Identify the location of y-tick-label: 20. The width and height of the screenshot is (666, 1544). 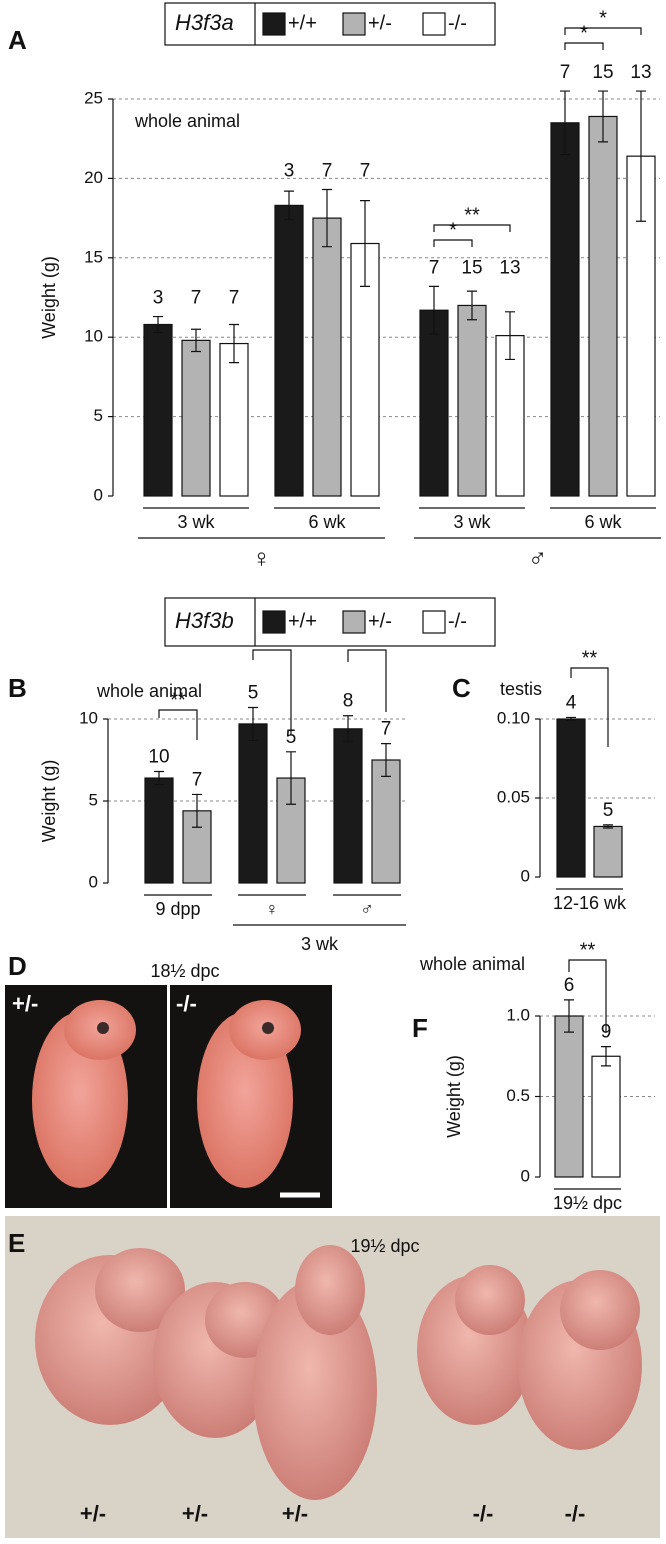
(93, 177).